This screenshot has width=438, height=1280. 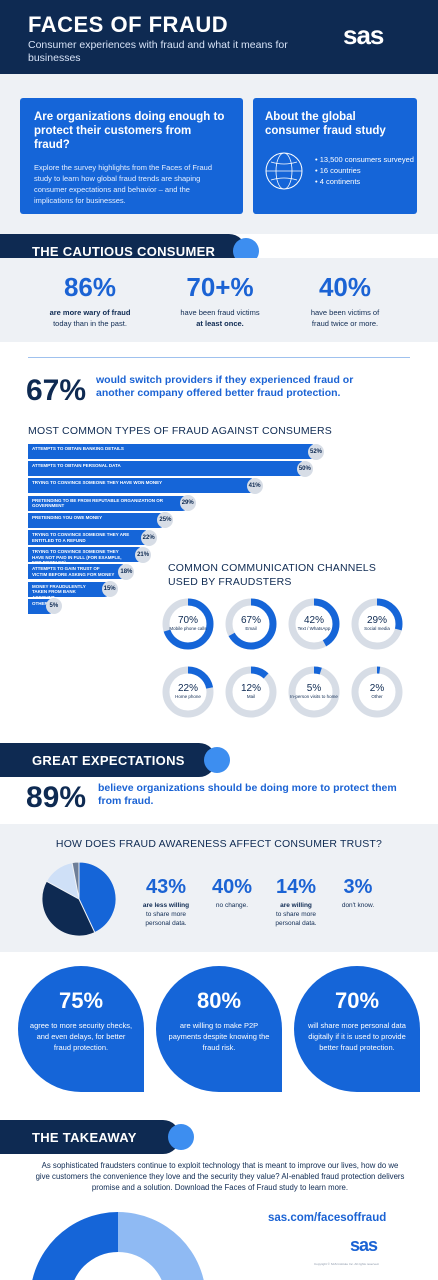 What do you see at coordinates (314, 628) in the screenshot?
I see `channel-name: Text / WhatsApp` at bounding box center [314, 628].